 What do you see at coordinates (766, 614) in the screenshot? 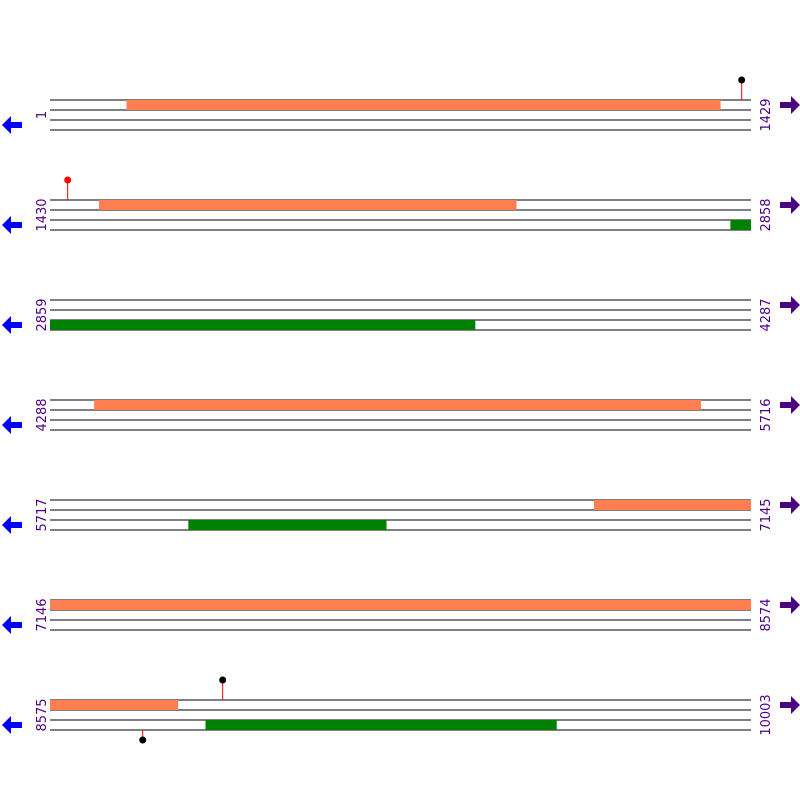
I see `row-end-label: 8574` at bounding box center [766, 614].